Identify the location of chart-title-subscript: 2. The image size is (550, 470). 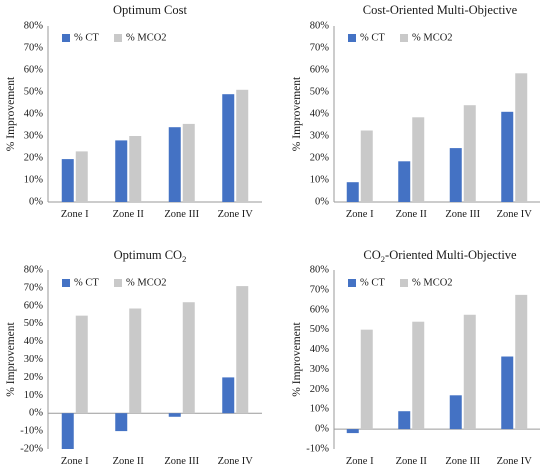
(184, 259).